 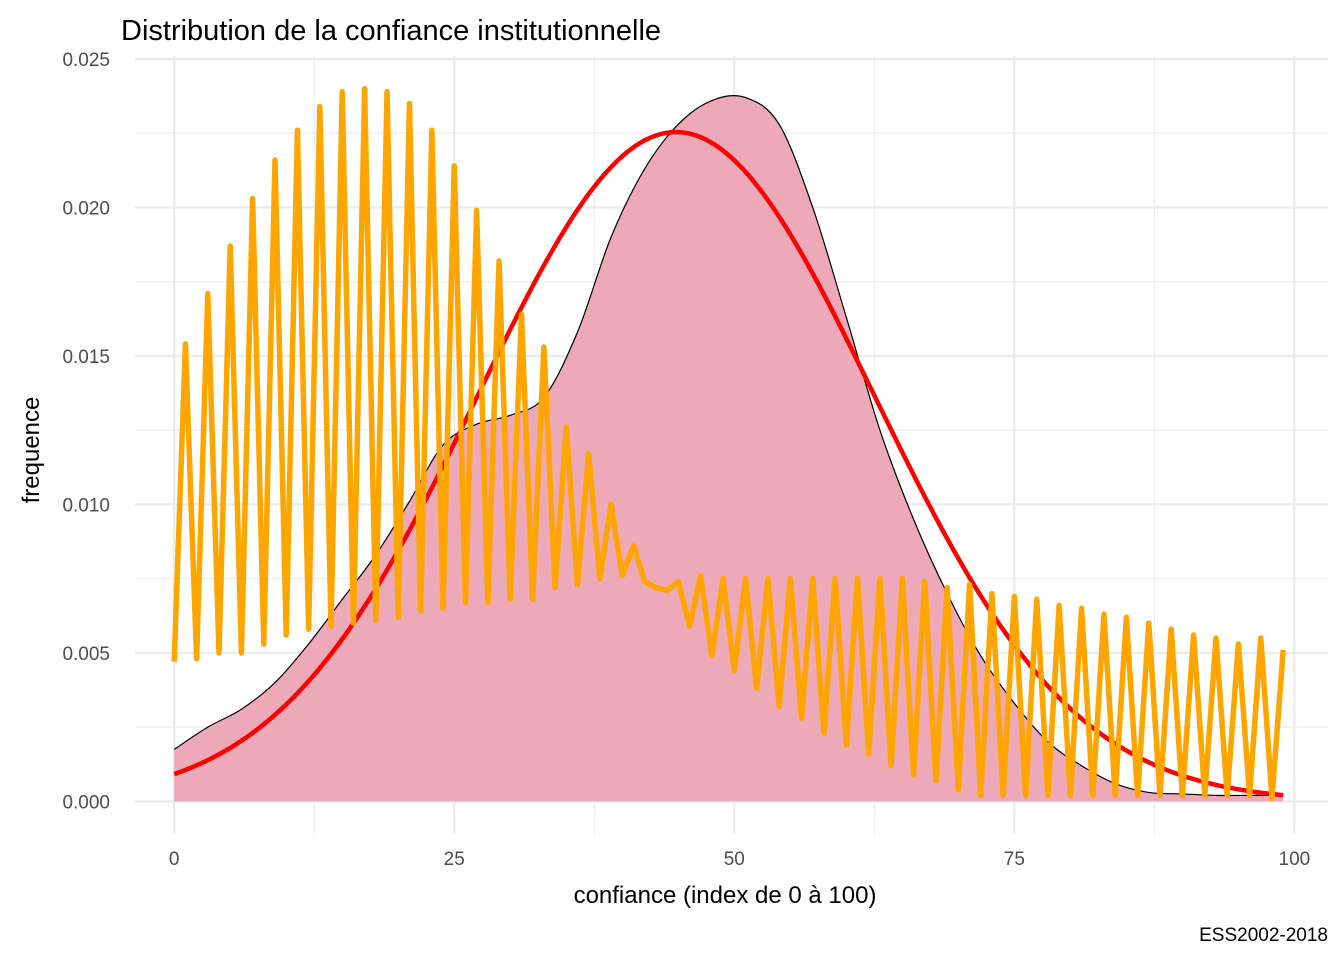 What do you see at coordinates (1263, 935) in the screenshot?
I see `chart-caption: ESS2002-2018` at bounding box center [1263, 935].